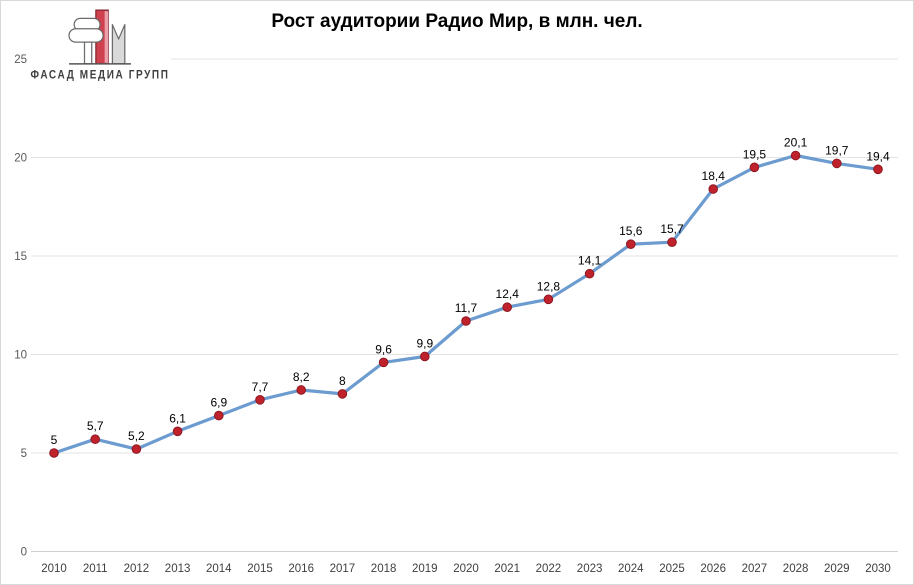 This screenshot has width=914, height=585. What do you see at coordinates (424, 343) in the screenshot?
I see `data-point-label: 9,9` at bounding box center [424, 343].